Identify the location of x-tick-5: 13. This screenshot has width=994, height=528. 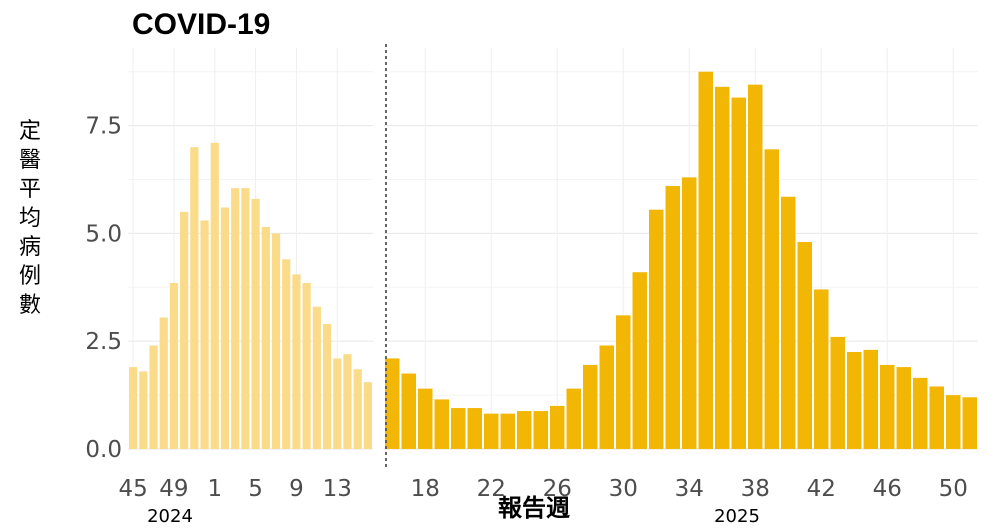
(337, 489).